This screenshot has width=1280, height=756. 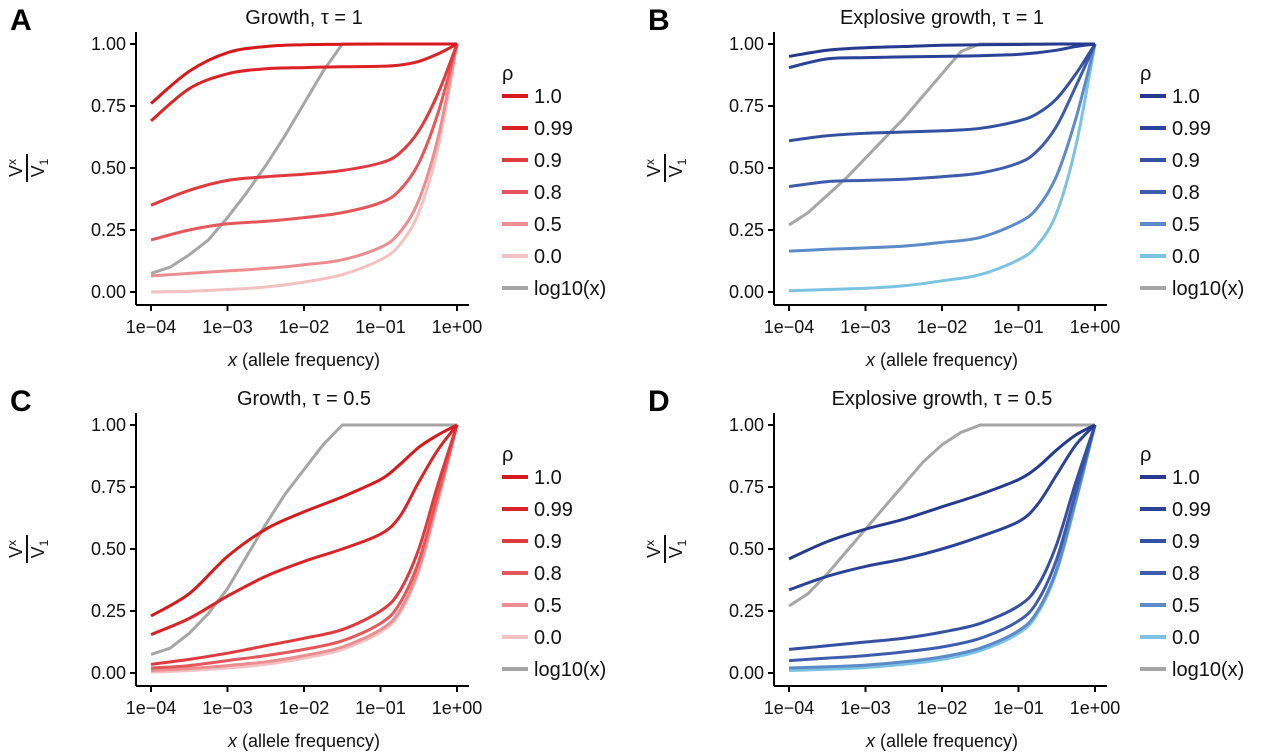 I want to click on chart-title: Explosive growth, τ = 0.5, so click(x=942, y=399).